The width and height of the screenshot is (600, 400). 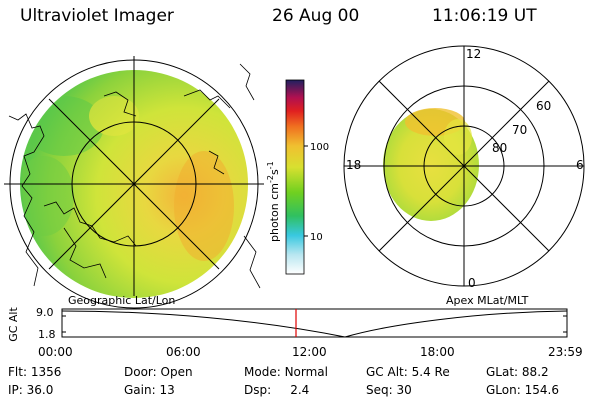 I want to click on ip-field: IP: 36.0, so click(x=31, y=390).